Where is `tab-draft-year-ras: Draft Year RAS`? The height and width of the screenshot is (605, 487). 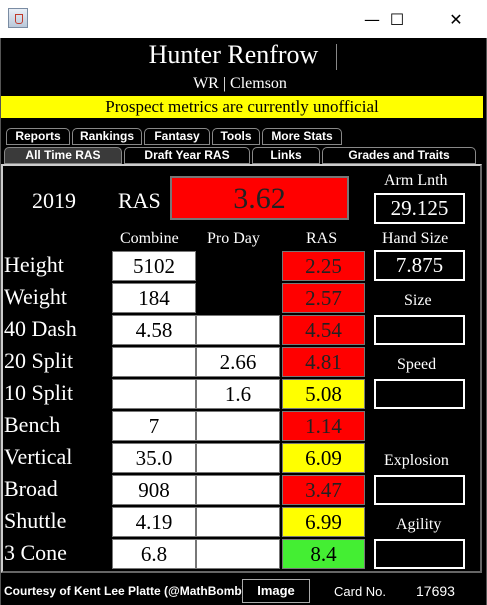
tab-draft-year-ras: Draft Year RAS is located at coordinates (187, 155).